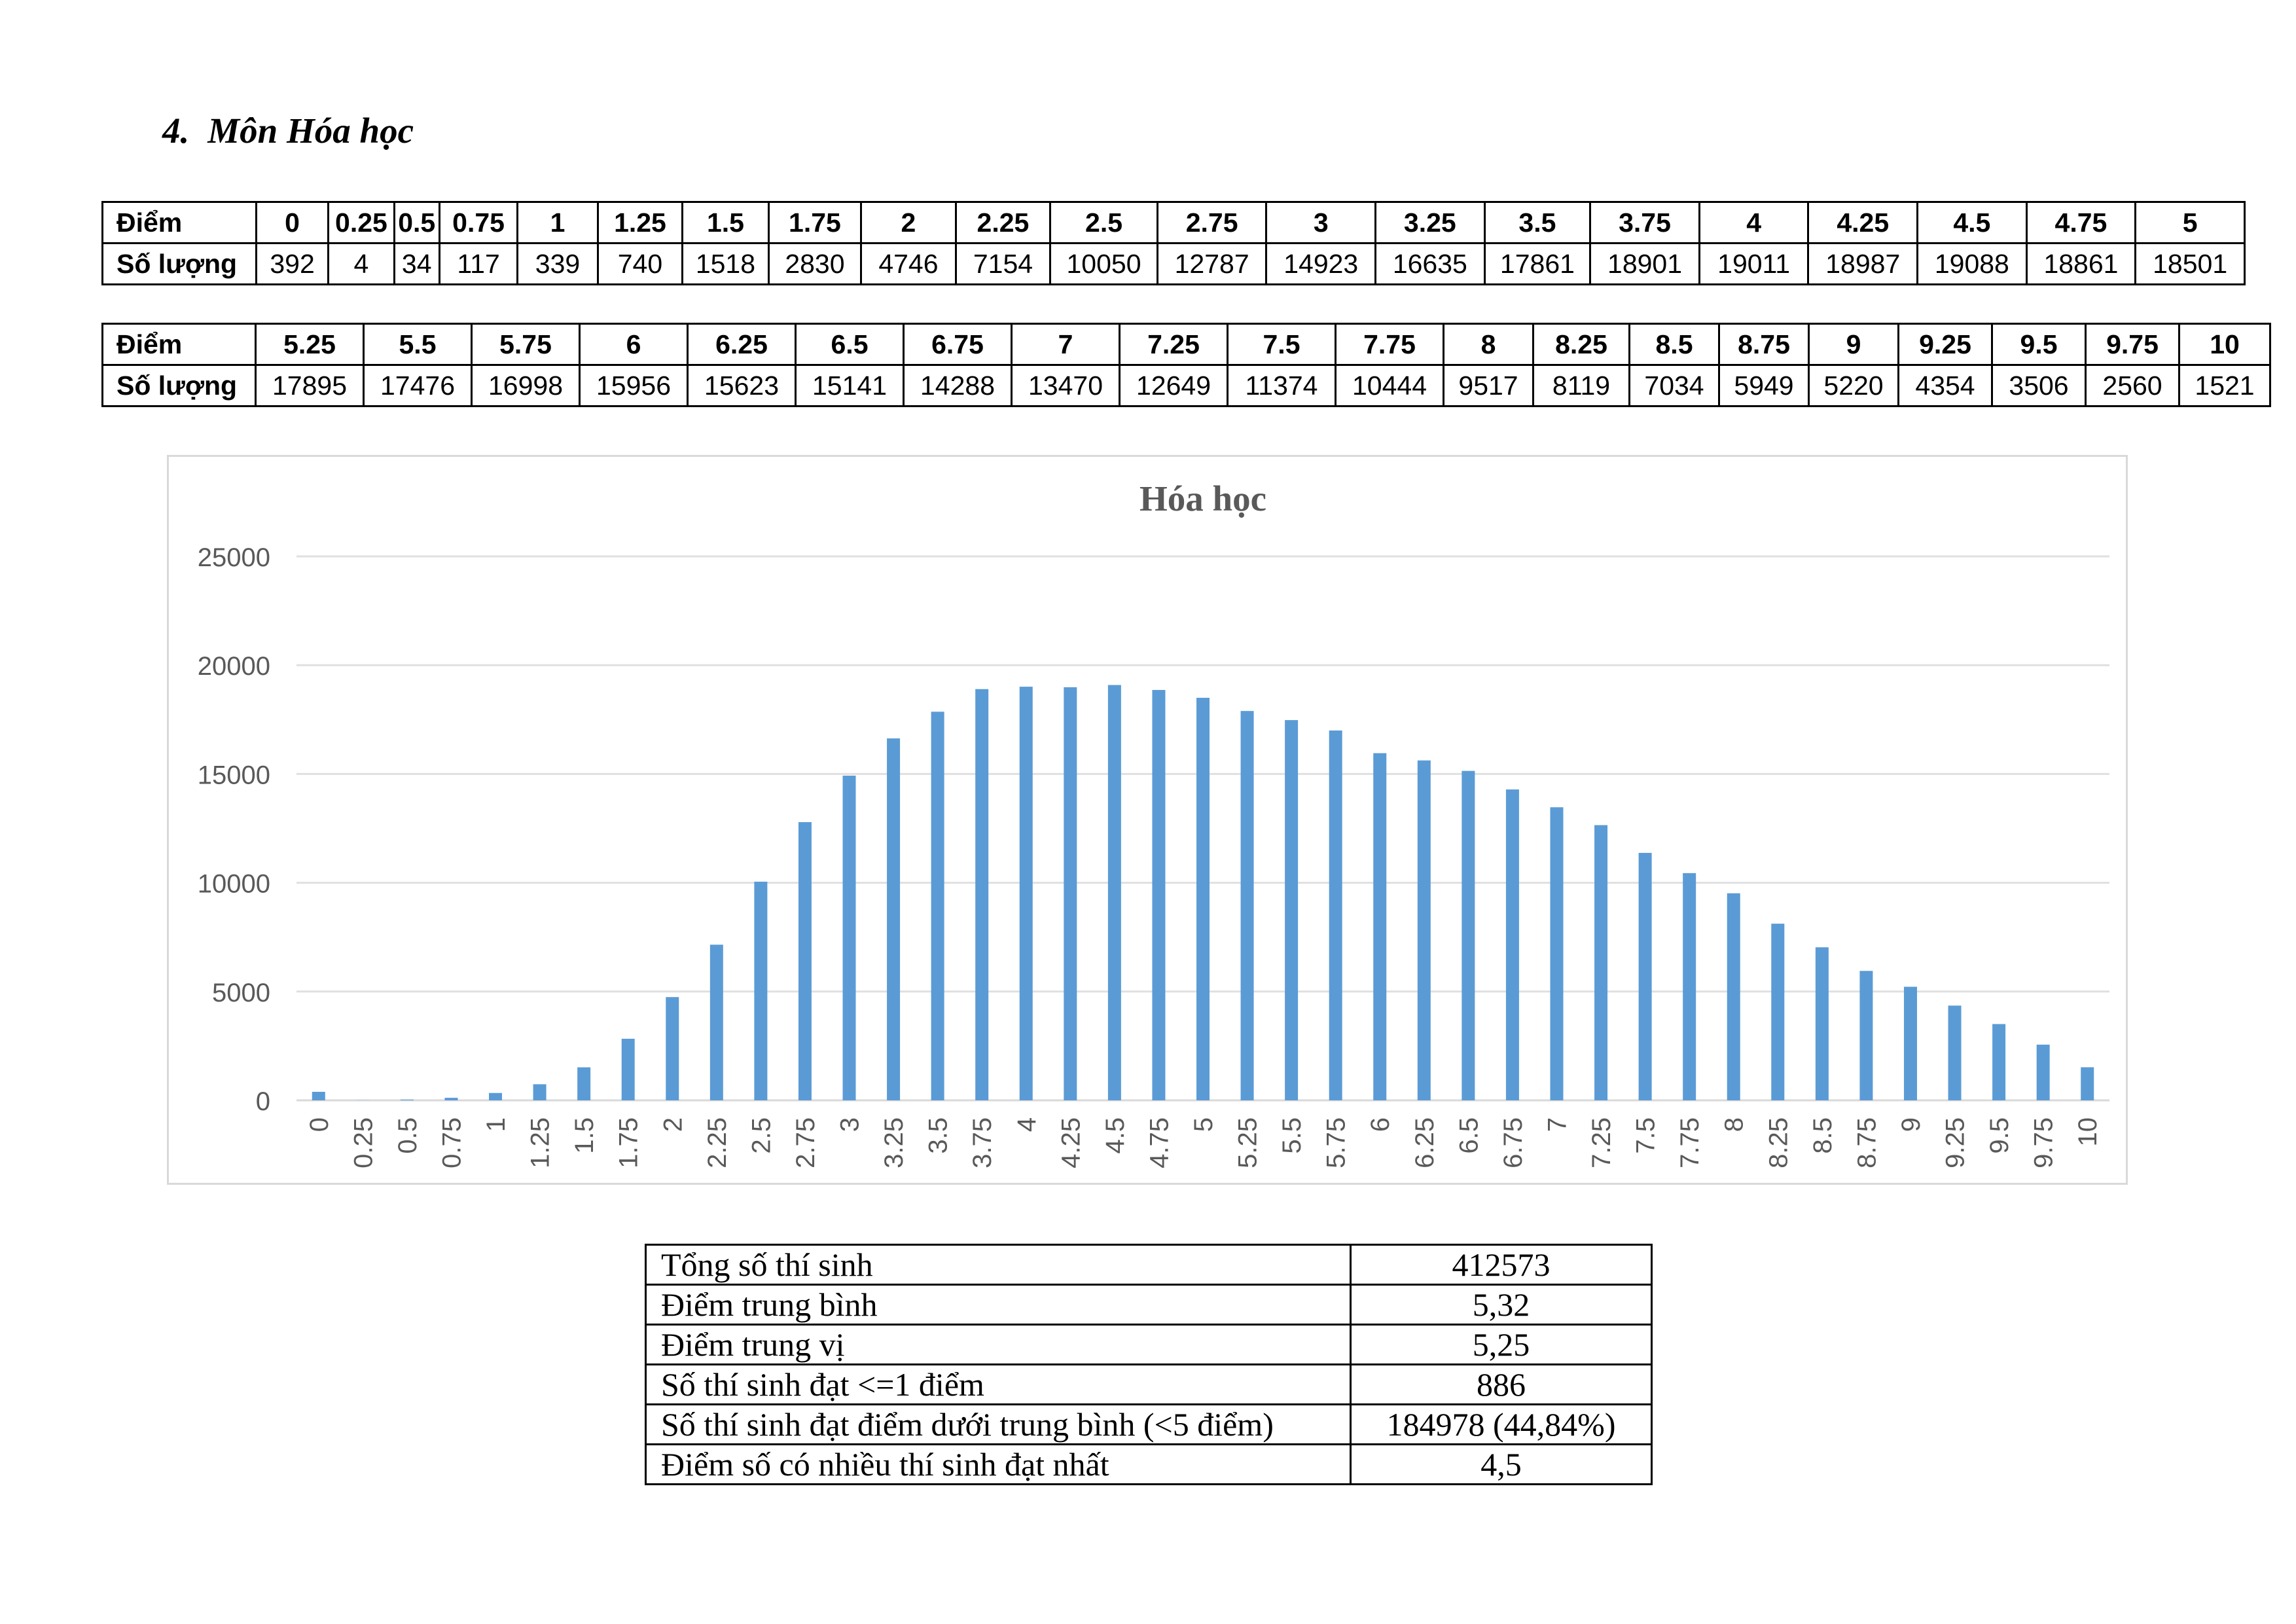 The width and height of the screenshot is (2296, 1624). Describe the element at coordinates (2224, 385) in the screenshot. I see `count-cell: 1521` at that location.